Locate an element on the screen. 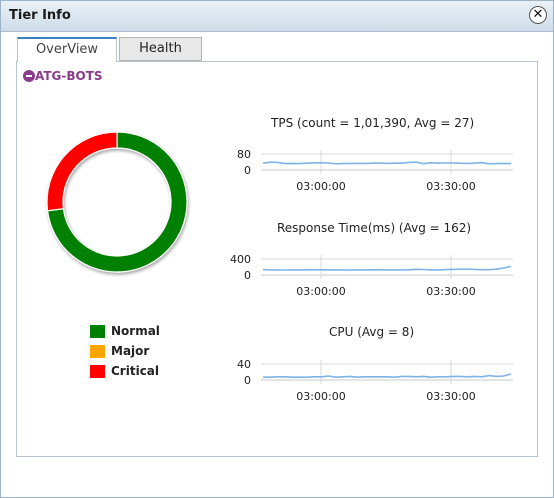  window-title: Tier Info is located at coordinates (40, 15).